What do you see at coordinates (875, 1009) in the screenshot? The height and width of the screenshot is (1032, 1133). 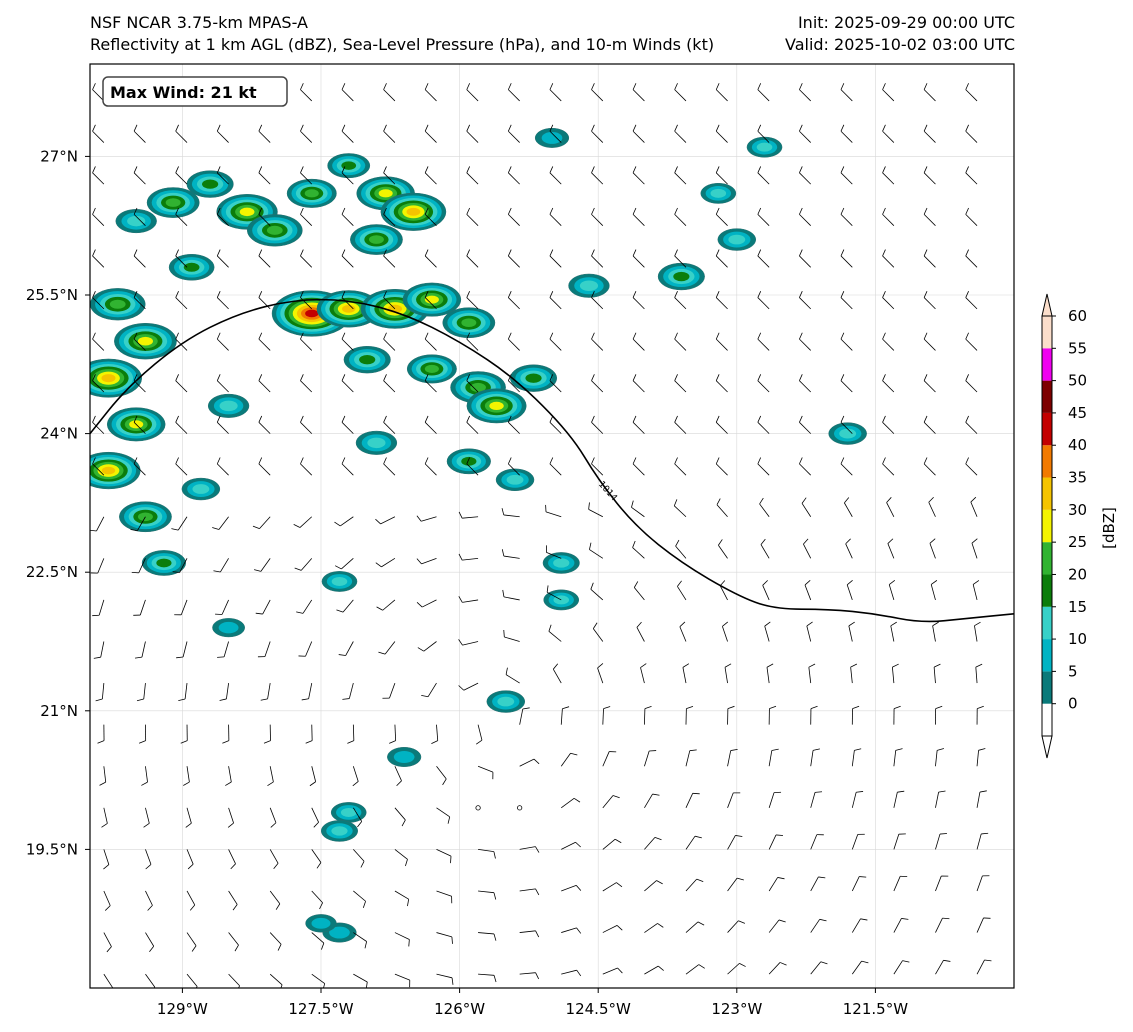 I see `lon-tick-label: 121.5°W` at bounding box center [875, 1009].